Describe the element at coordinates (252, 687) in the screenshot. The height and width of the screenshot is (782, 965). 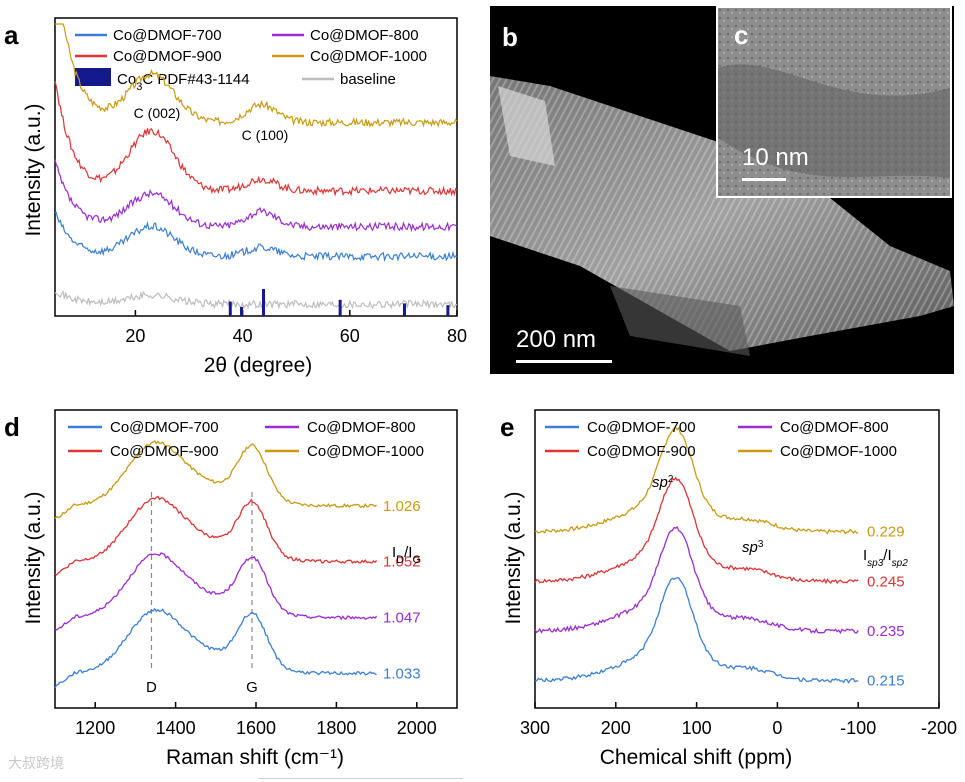
I see `panel-d-band-label-g: G` at that location.